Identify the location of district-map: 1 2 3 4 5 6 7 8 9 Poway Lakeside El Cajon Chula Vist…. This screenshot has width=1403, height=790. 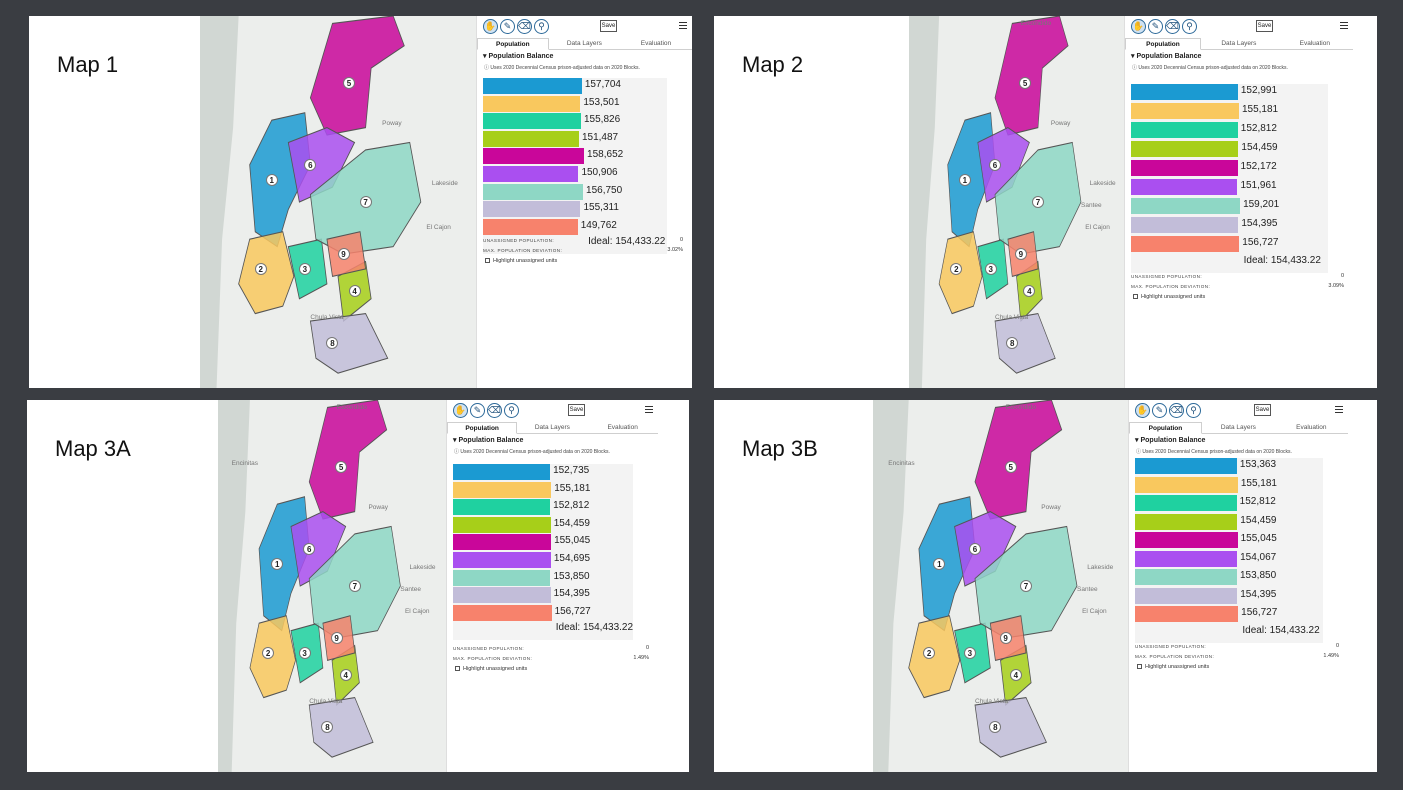
(338, 202).